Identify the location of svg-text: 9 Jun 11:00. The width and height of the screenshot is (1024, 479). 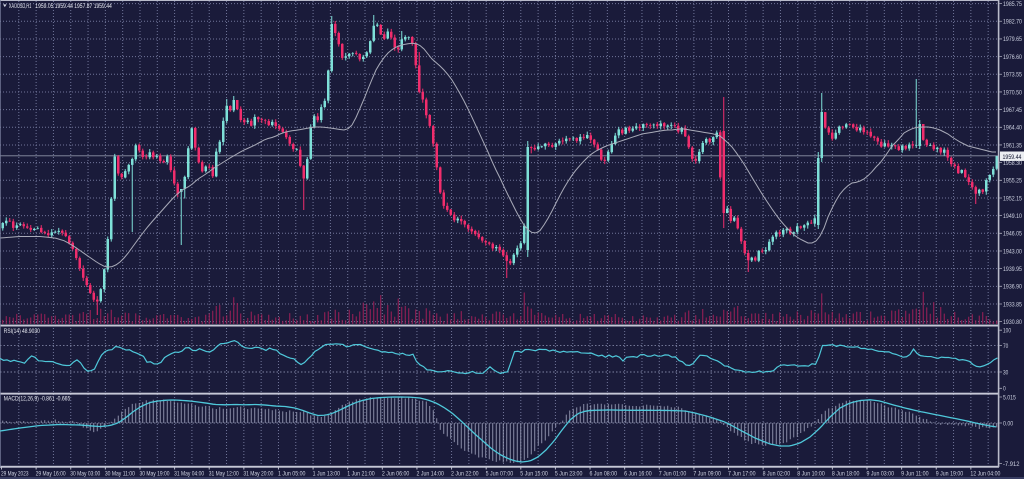
(915, 474).